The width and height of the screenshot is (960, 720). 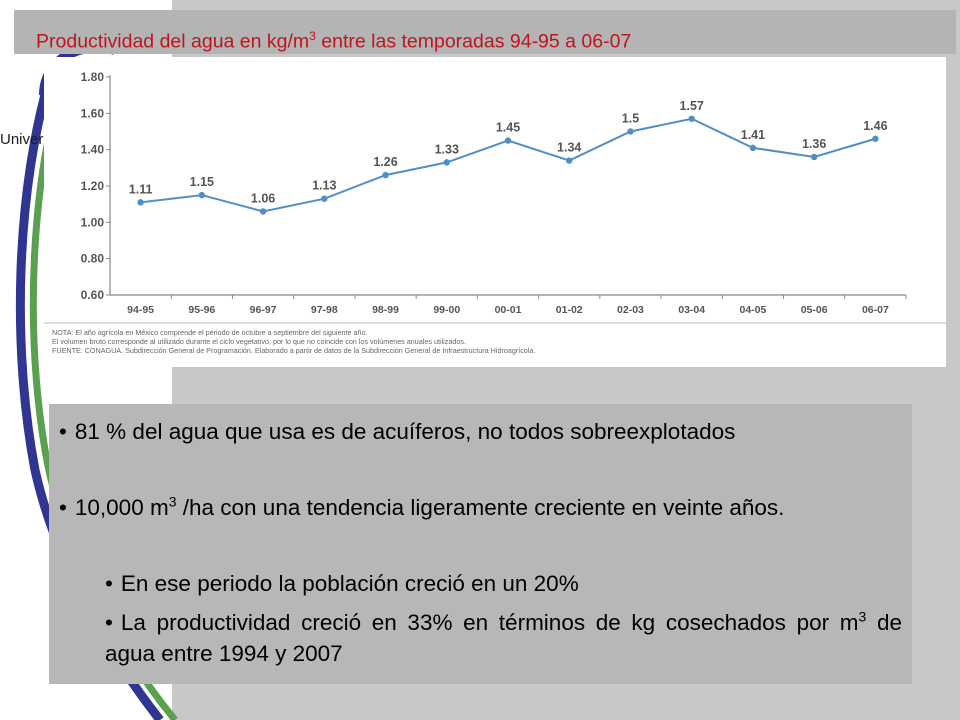 What do you see at coordinates (324, 186) in the screenshot?
I see `data-label: 1.13` at bounding box center [324, 186].